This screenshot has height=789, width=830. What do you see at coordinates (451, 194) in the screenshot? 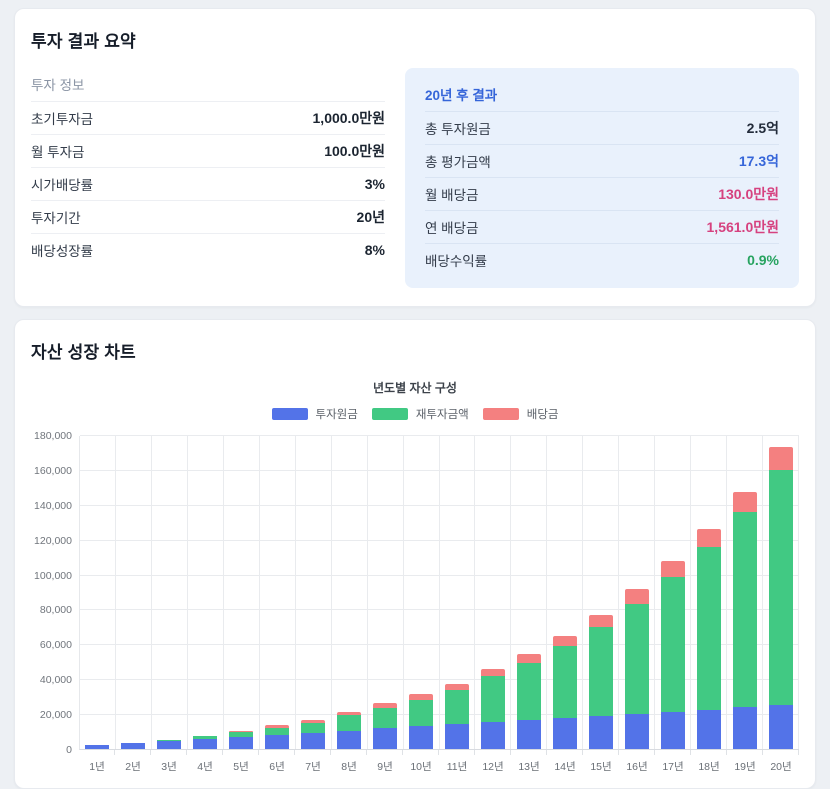
I see `row-label: 월 배당금` at bounding box center [451, 194].